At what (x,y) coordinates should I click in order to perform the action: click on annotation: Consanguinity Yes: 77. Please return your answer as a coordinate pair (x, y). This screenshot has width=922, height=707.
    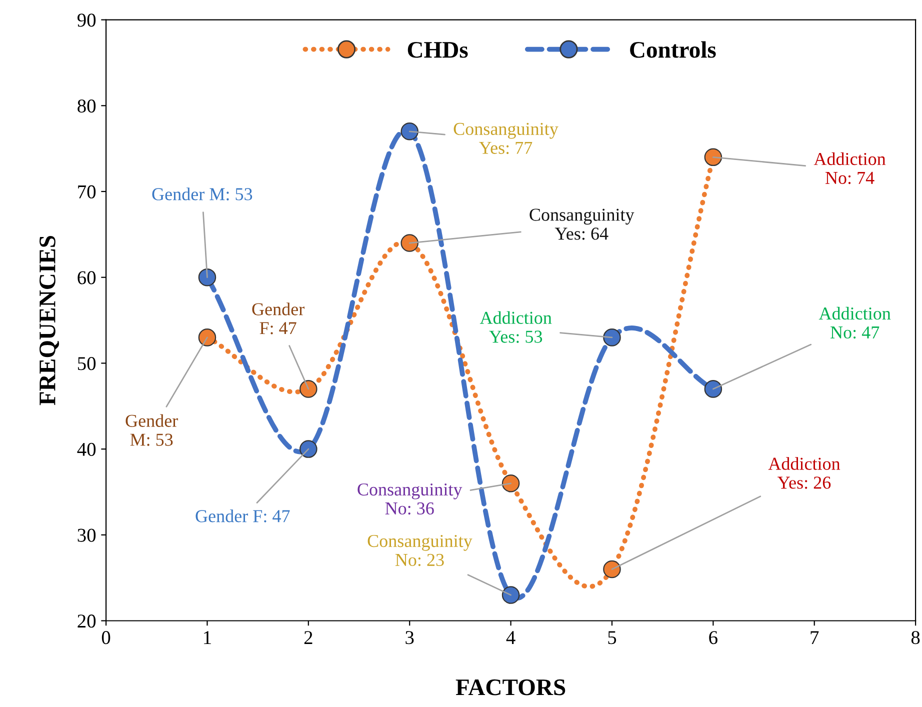
    Looking at the image, I should click on (506, 138).